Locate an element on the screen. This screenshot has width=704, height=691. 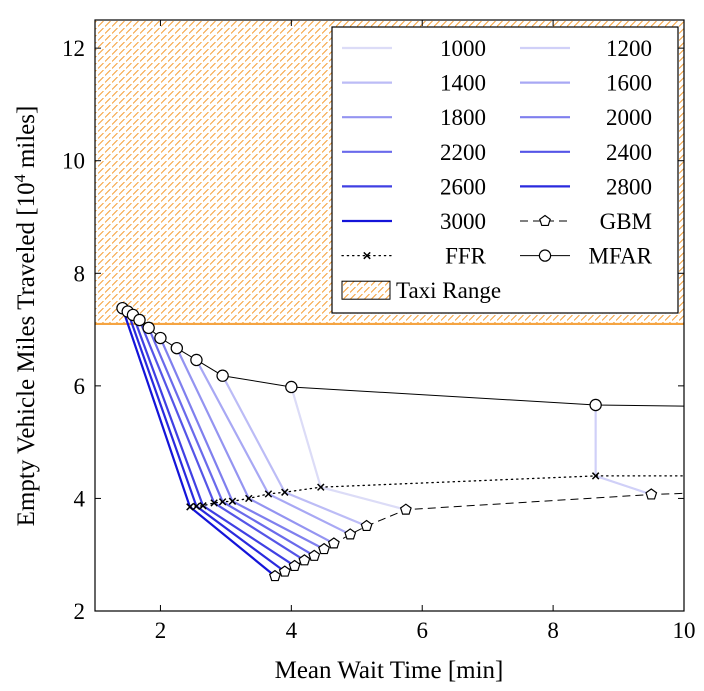
y-tick-label-2: 2 is located at coordinates (80, 611).